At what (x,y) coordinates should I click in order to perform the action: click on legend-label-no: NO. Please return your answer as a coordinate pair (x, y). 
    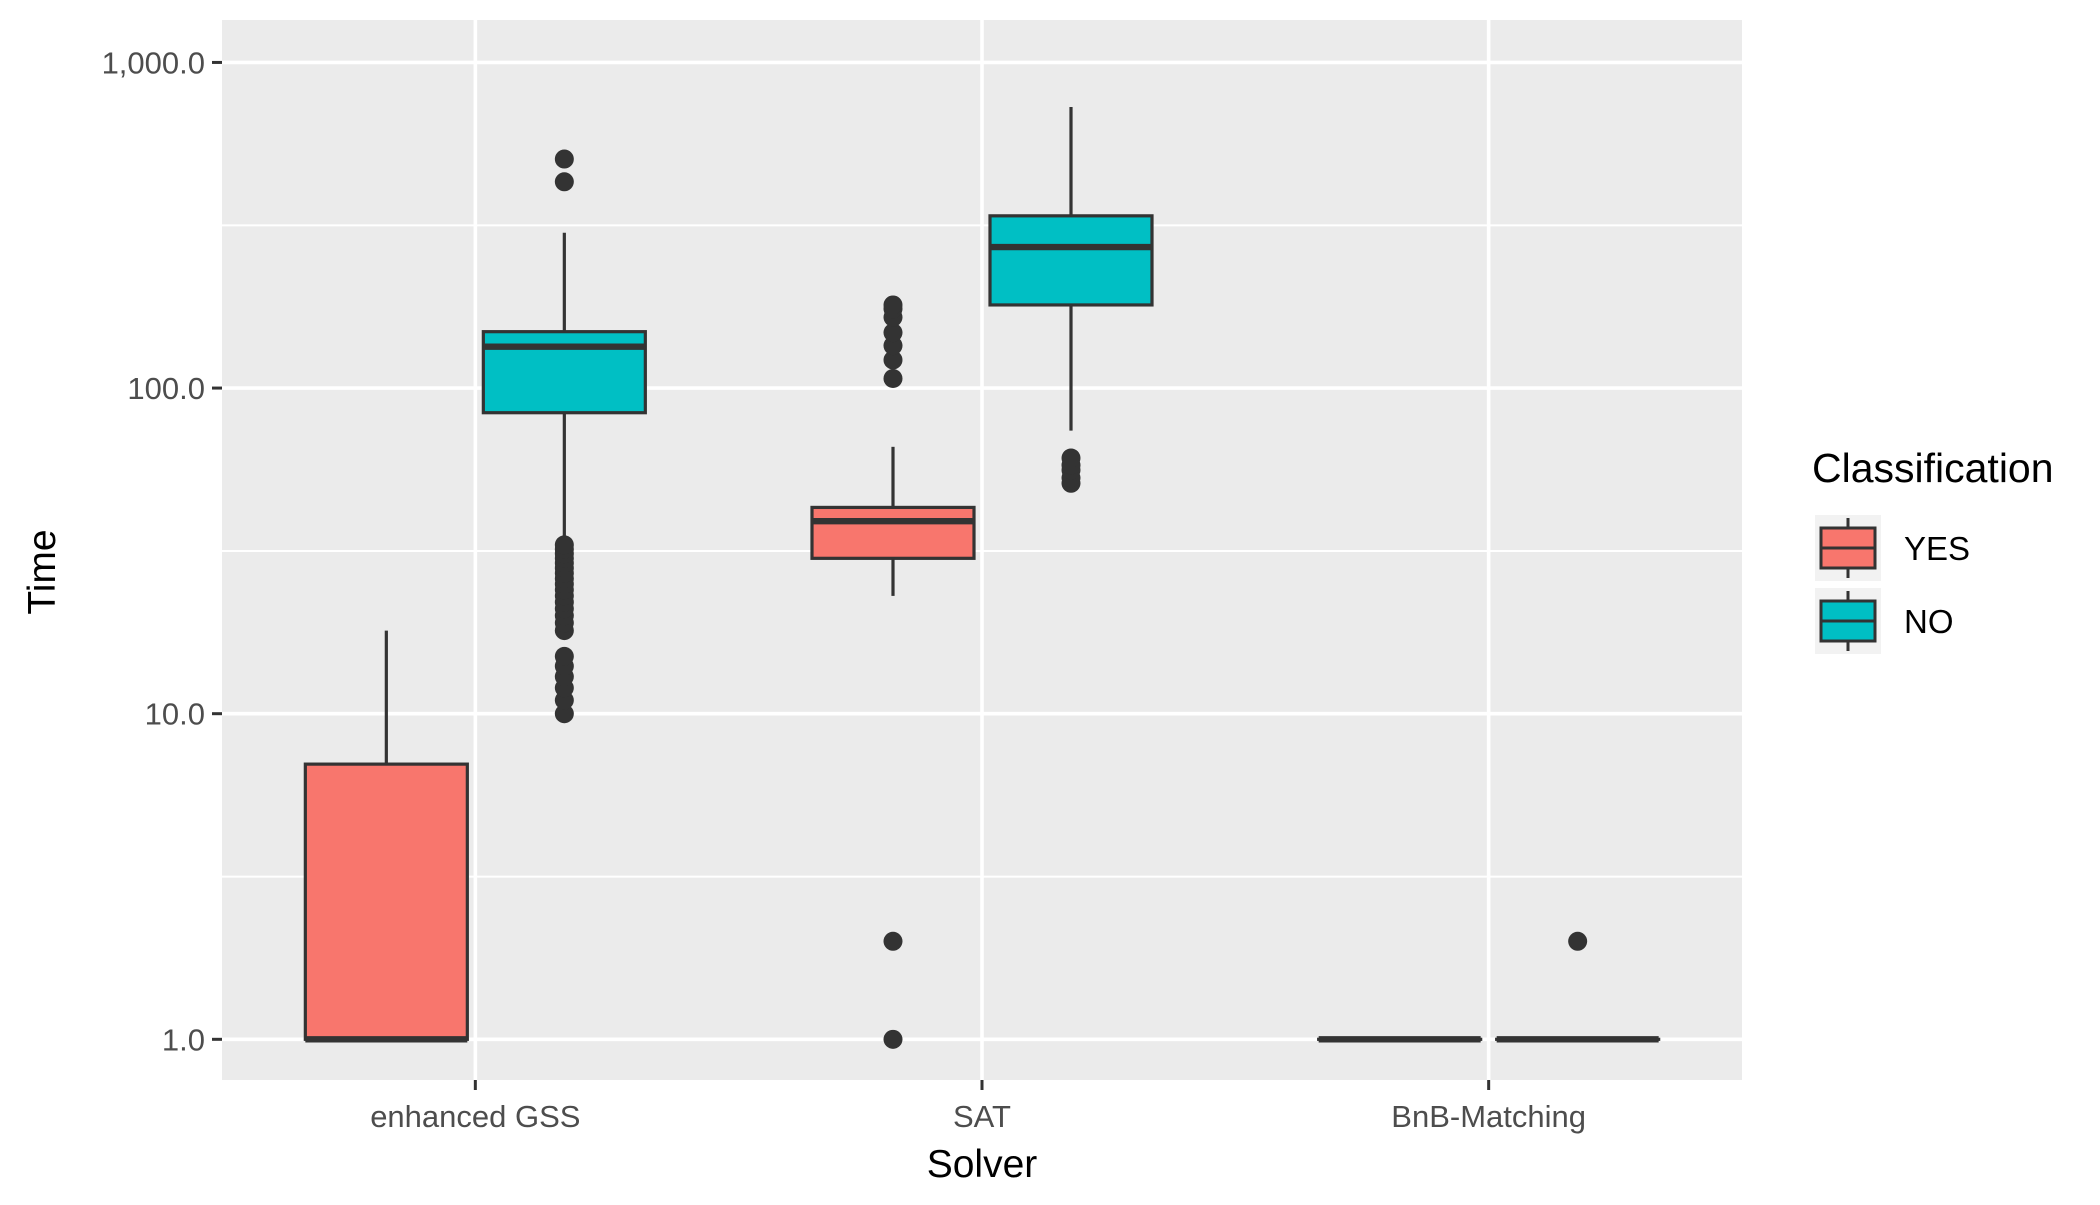
    Looking at the image, I should click on (1929, 621).